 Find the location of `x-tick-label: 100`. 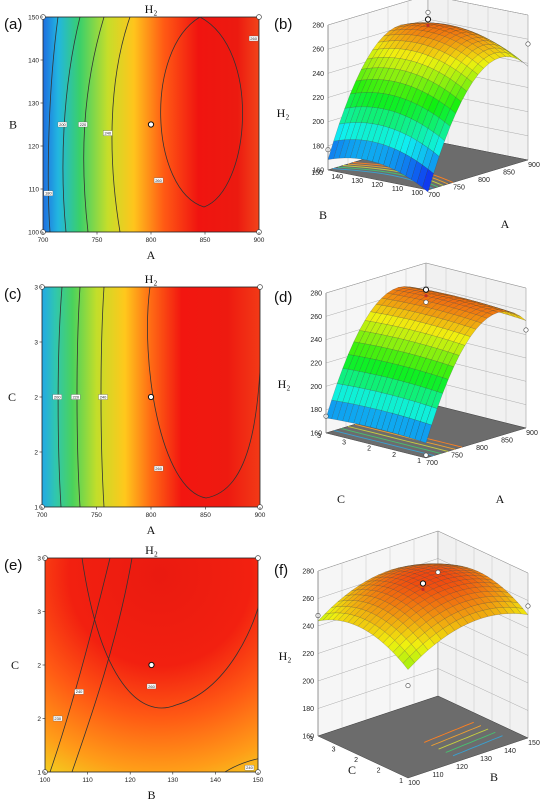

x-tick-label: 100 is located at coordinates (45, 780).